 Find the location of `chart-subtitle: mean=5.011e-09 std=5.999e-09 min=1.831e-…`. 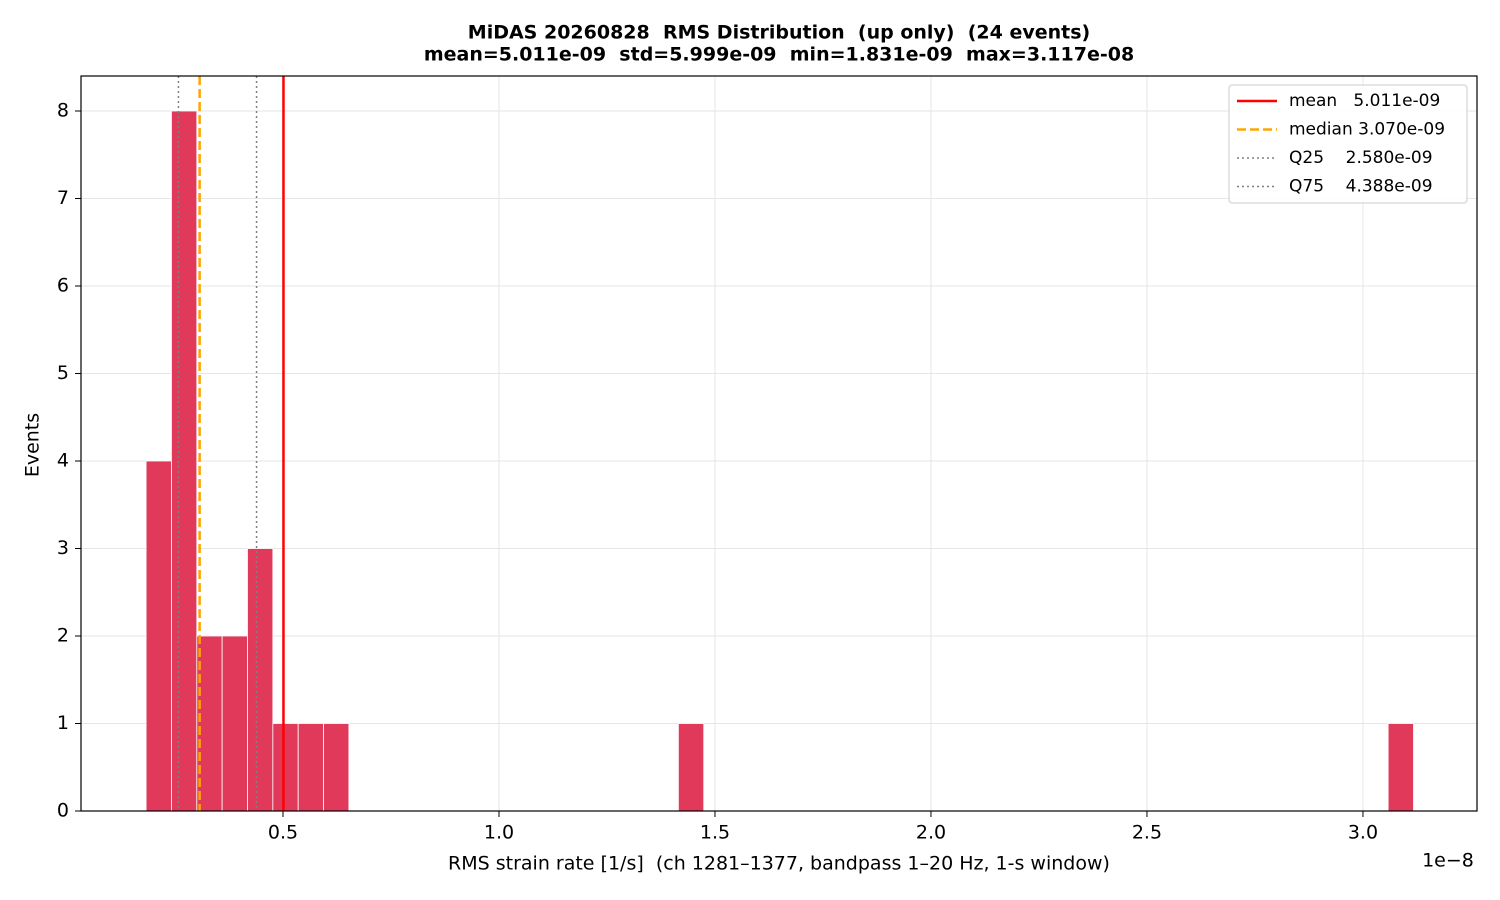

chart-subtitle: mean=5.011e-09 std=5.999e-09 min=1.831e-… is located at coordinates (779, 55).